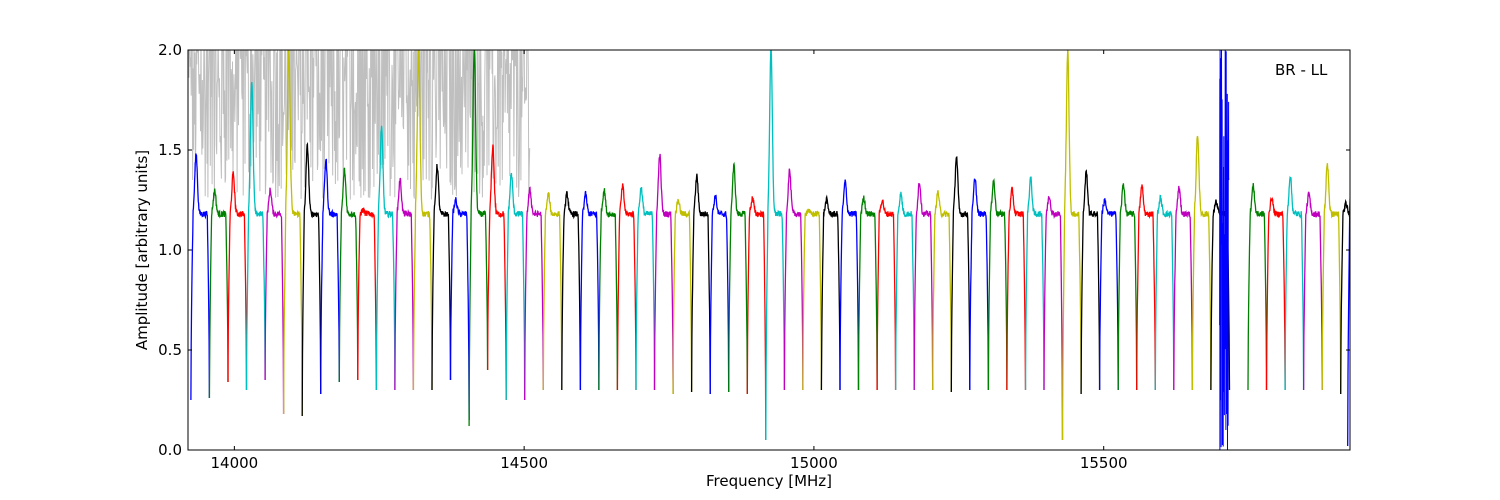 Image resolution: width=1500 pixels, height=500 pixels. Describe the element at coordinates (170, 350) in the screenshot. I see `y-tick-label: 0.5` at that location.